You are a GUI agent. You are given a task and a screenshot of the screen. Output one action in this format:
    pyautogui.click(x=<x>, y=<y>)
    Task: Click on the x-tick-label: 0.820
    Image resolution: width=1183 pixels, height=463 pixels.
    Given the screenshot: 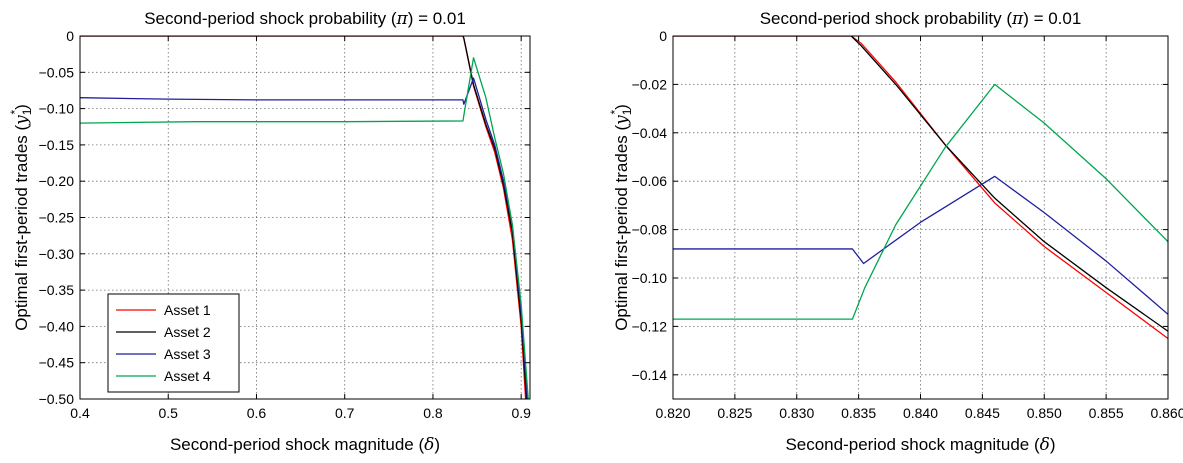 What is the action you would take?
    pyautogui.click(x=672, y=413)
    